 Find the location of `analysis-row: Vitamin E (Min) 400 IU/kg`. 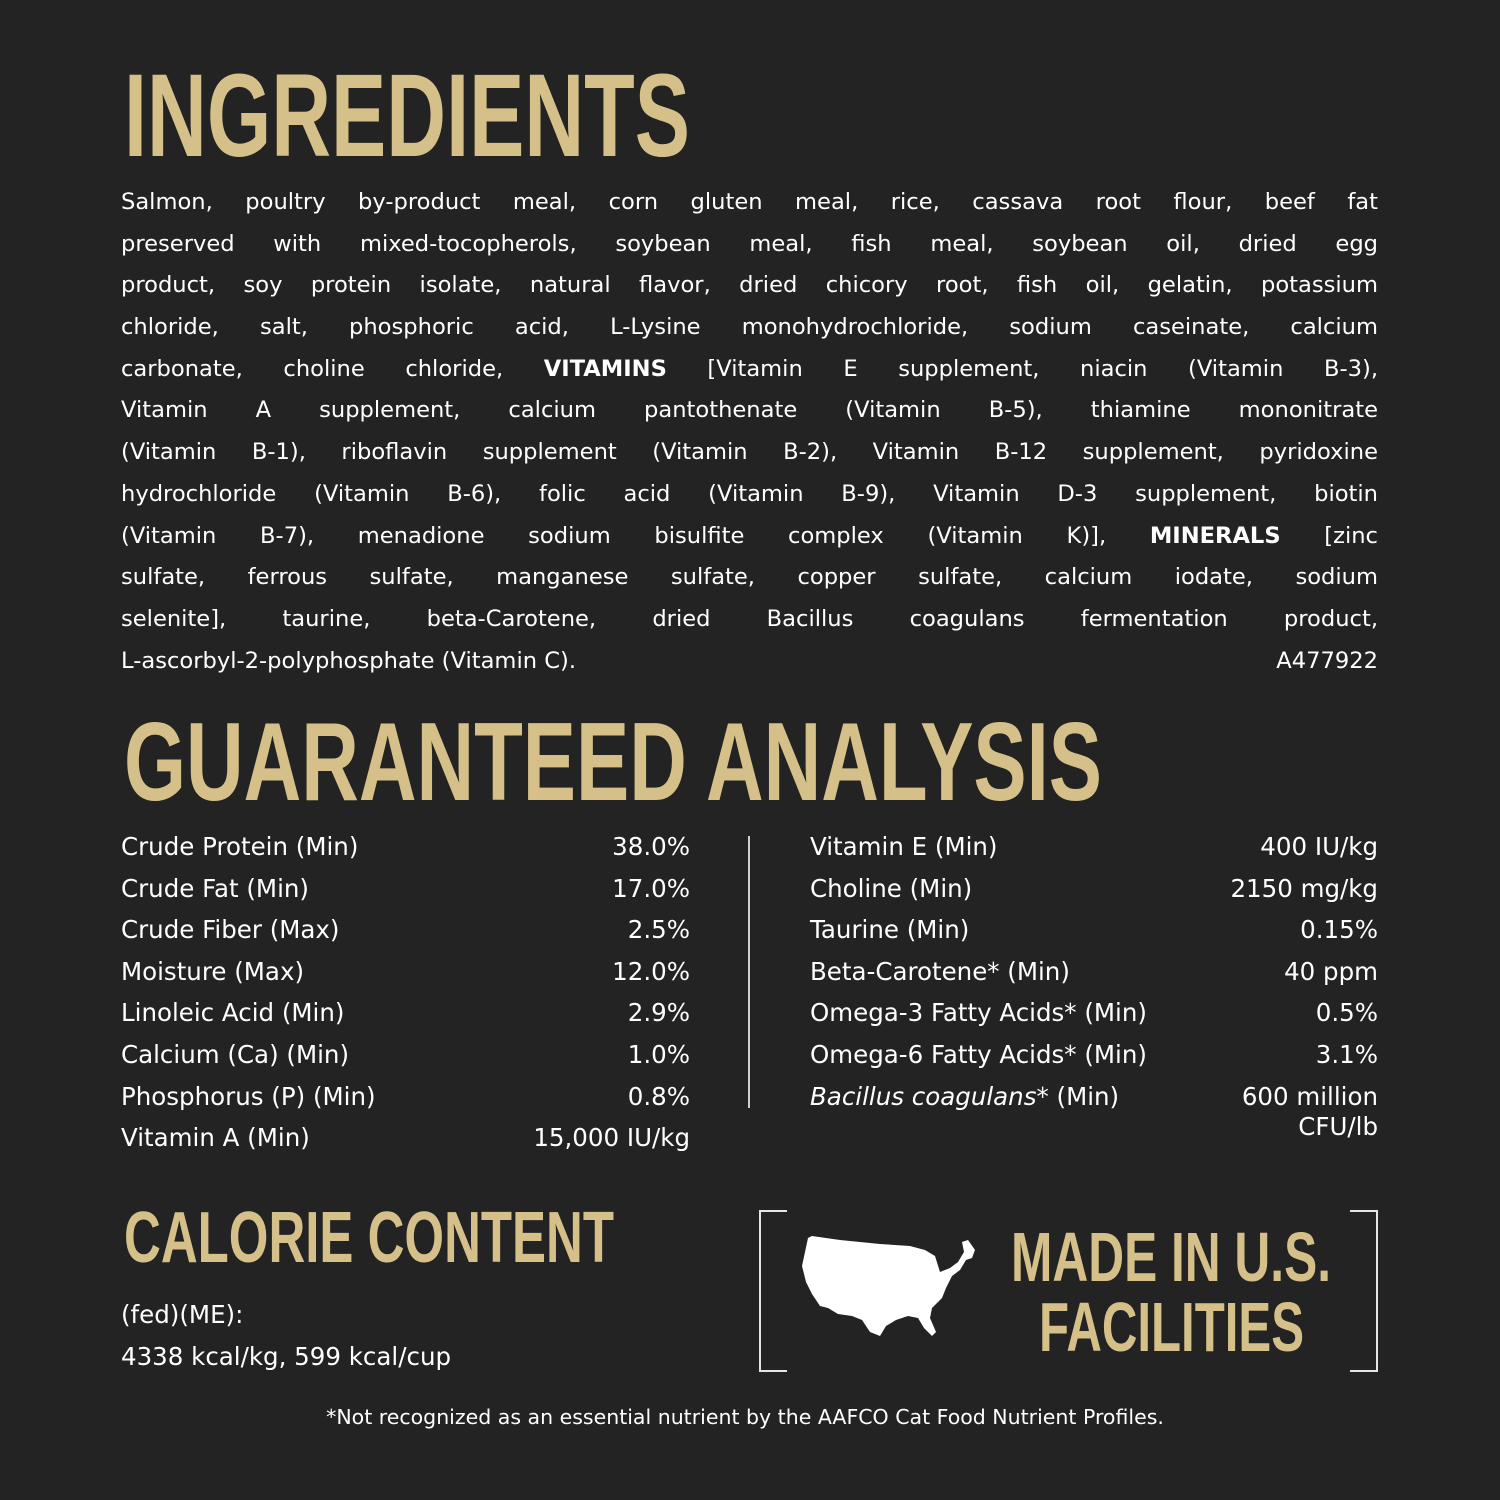

analysis-row: Vitamin E (Min) 400 IU/kg is located at coordinates (1094, 847).